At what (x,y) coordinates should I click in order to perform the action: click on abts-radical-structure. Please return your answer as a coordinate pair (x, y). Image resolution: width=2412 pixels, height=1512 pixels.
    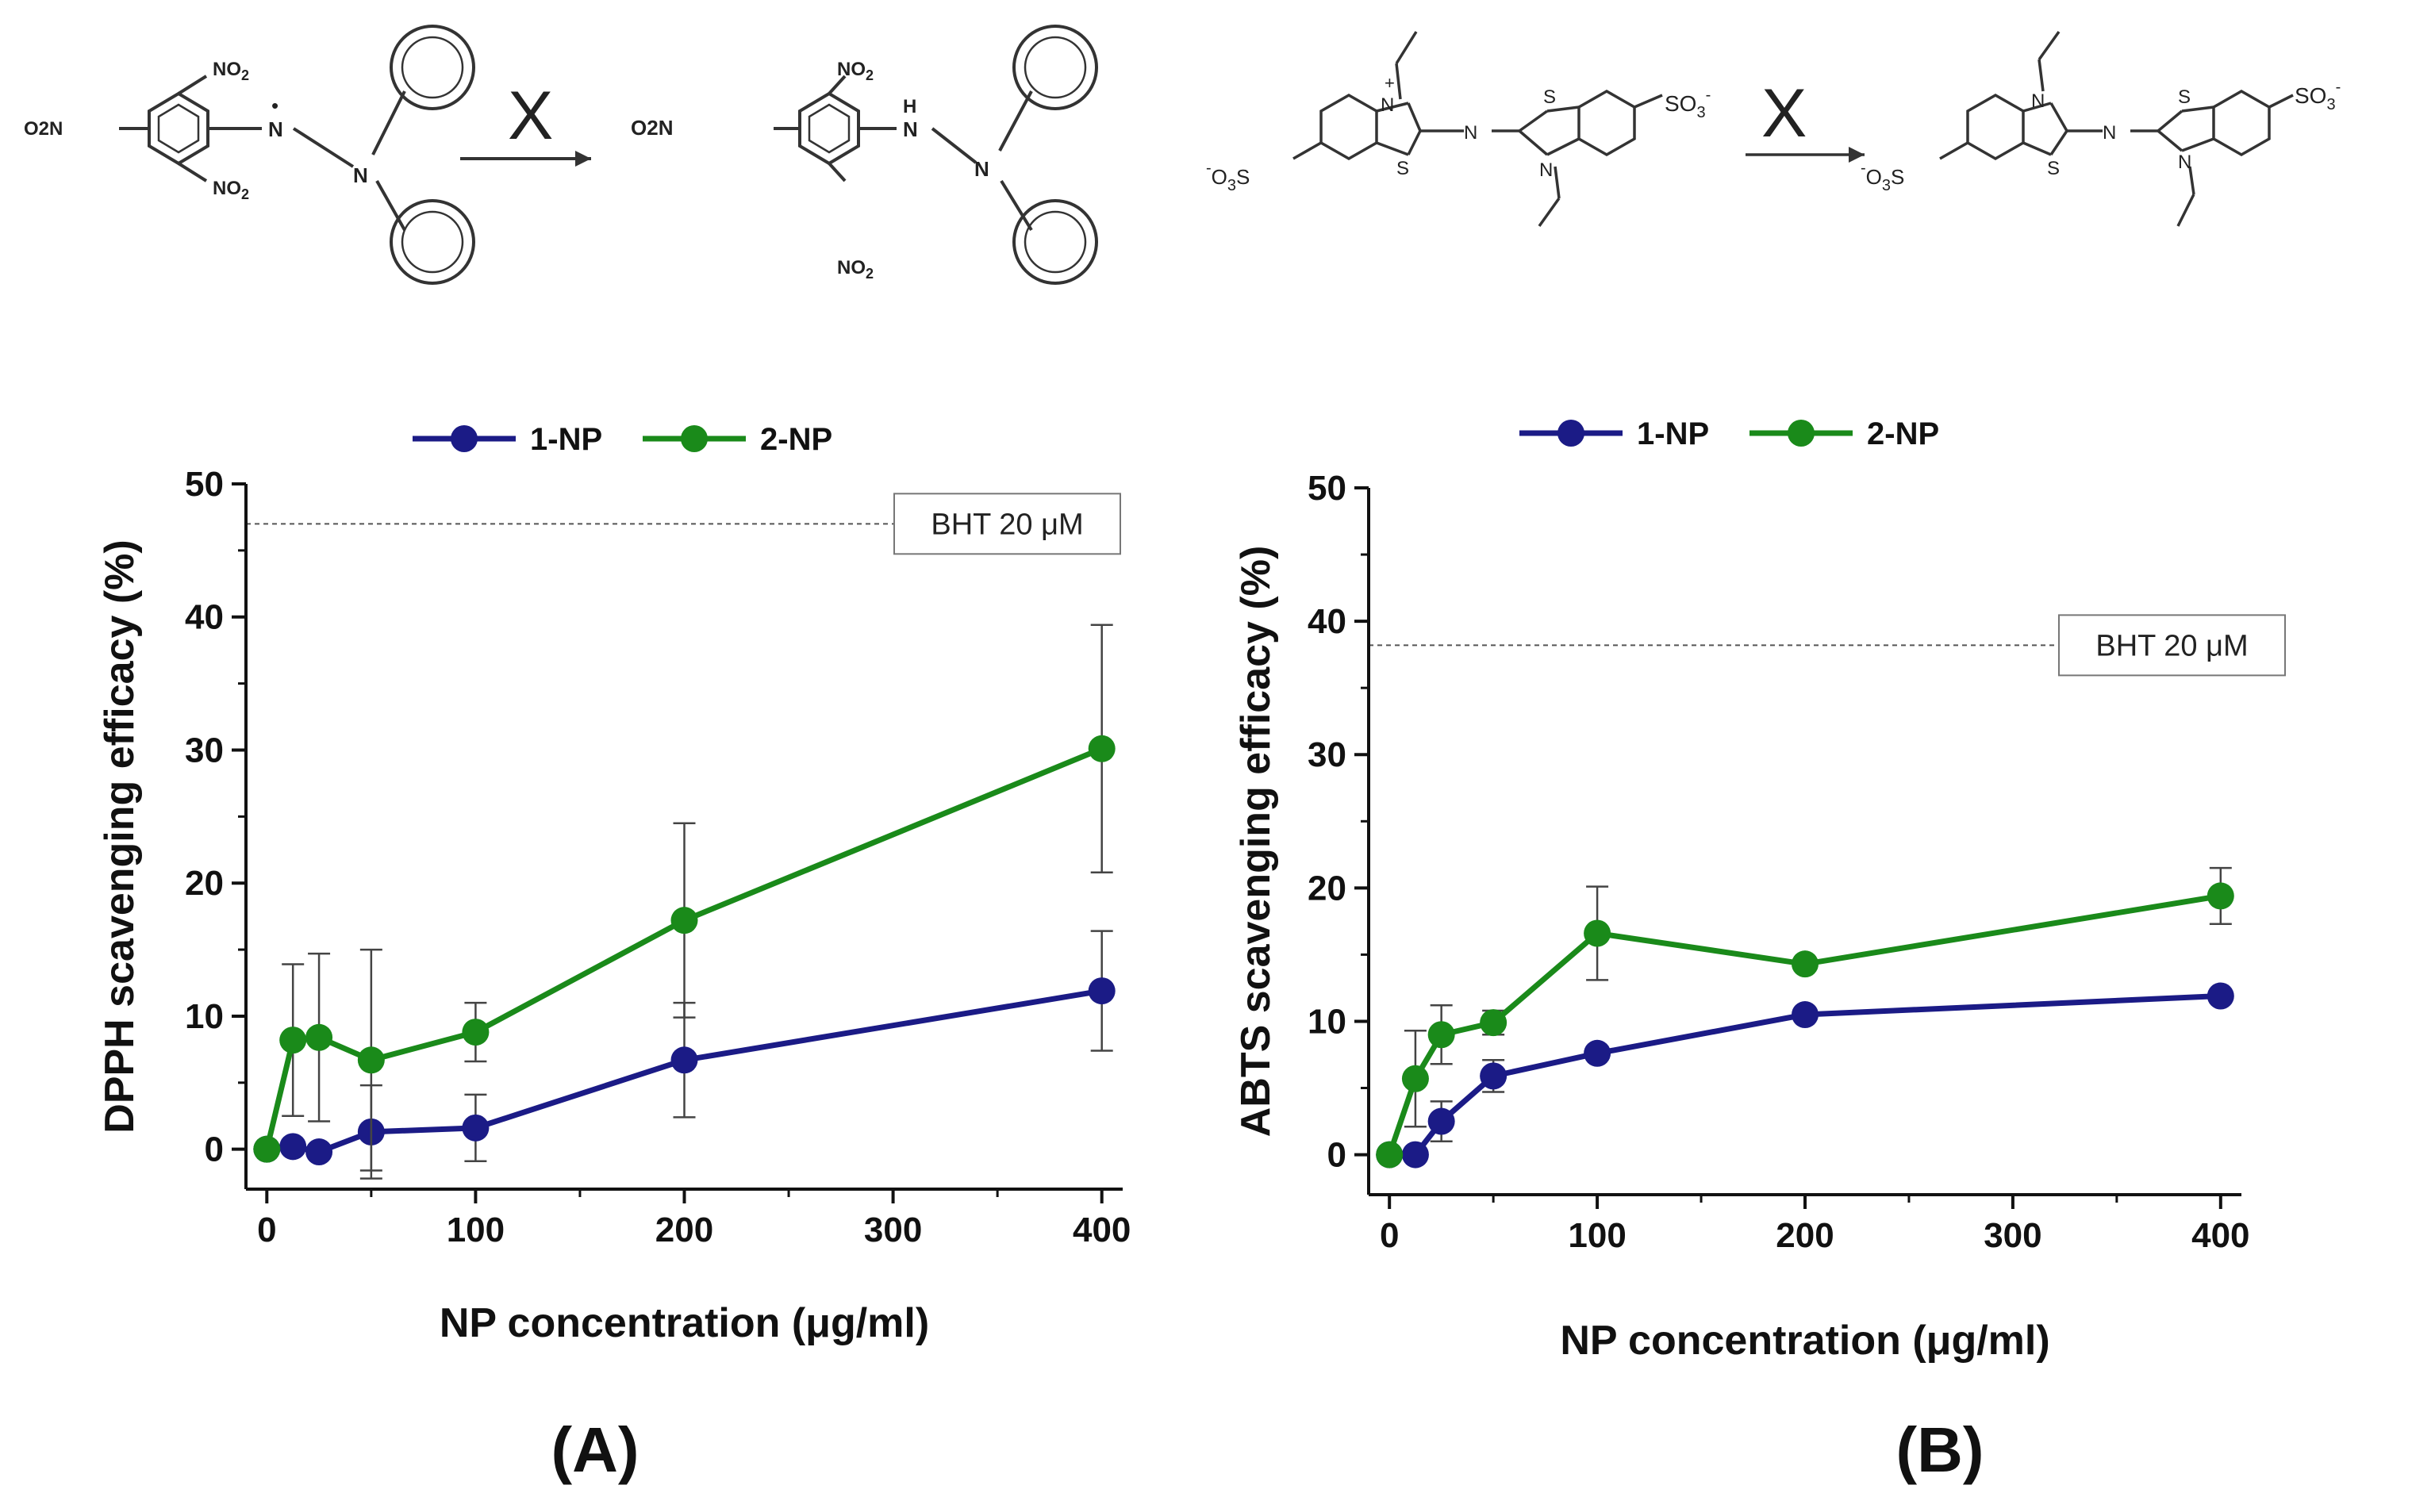
    Looking at the image, I should click on (1477, 130).